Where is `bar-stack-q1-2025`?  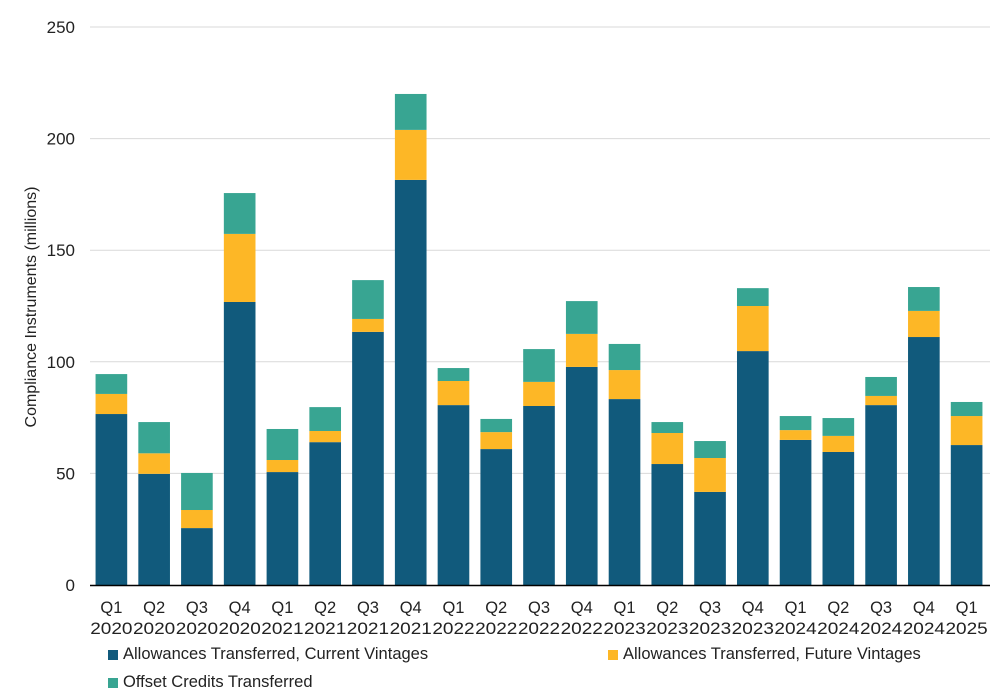 bar-stack-q1-2025 is located at coordinates (966, 493).